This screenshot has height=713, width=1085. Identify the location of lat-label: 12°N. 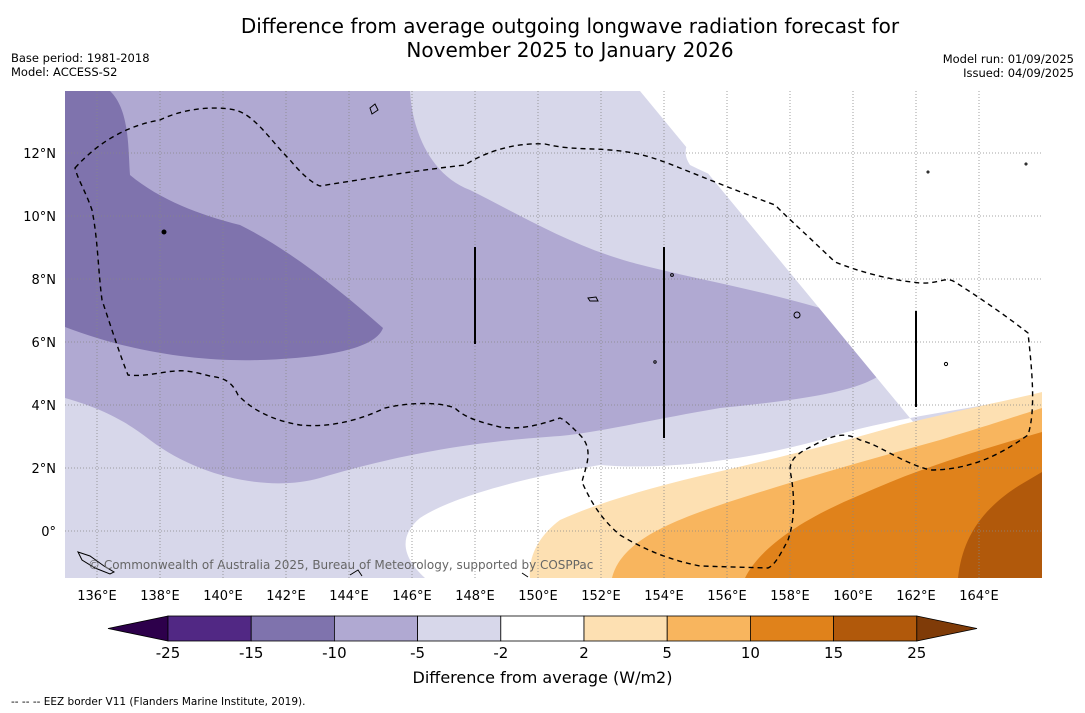
(39, 154).